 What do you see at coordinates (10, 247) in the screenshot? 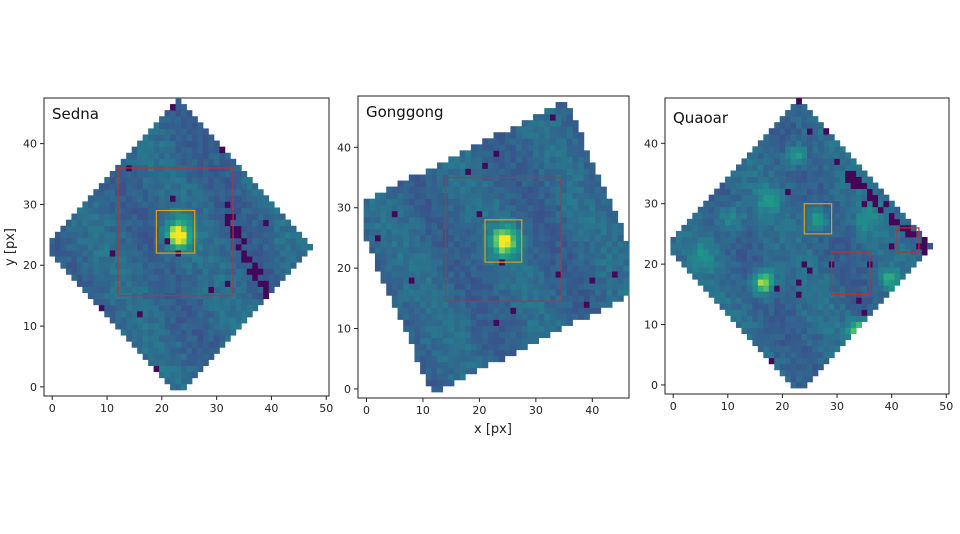
I see `y-axis-label: y [px]` at bounding box center [10, 247].